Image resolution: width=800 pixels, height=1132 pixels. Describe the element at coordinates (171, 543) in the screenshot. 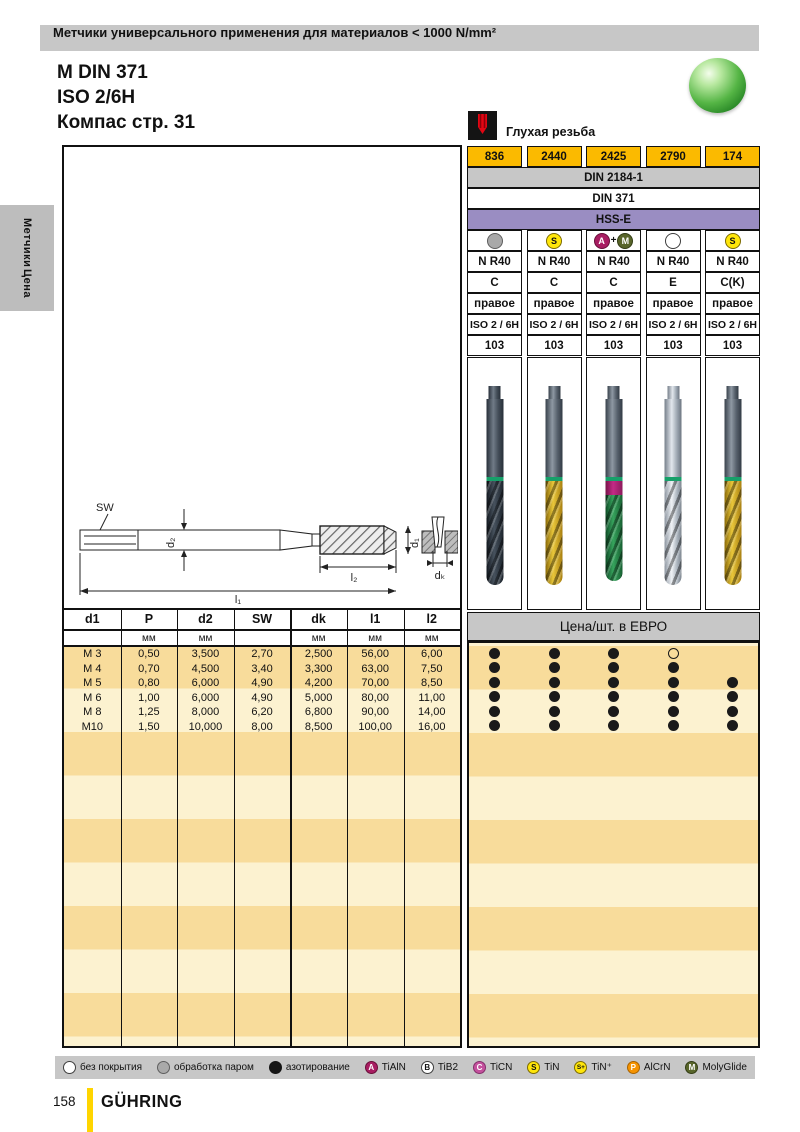

I see `drawing-label-d2: d₂` at that location.